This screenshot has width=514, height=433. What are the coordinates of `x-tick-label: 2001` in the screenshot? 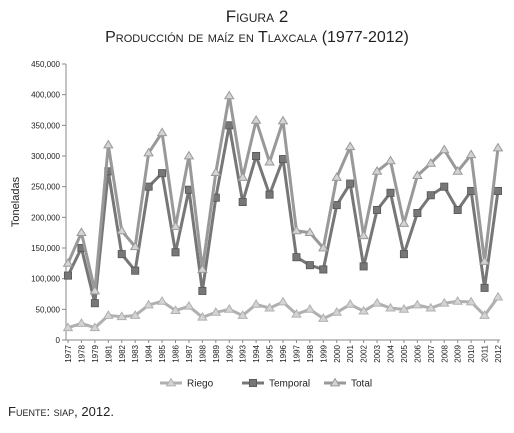 It's located at (350, 353).